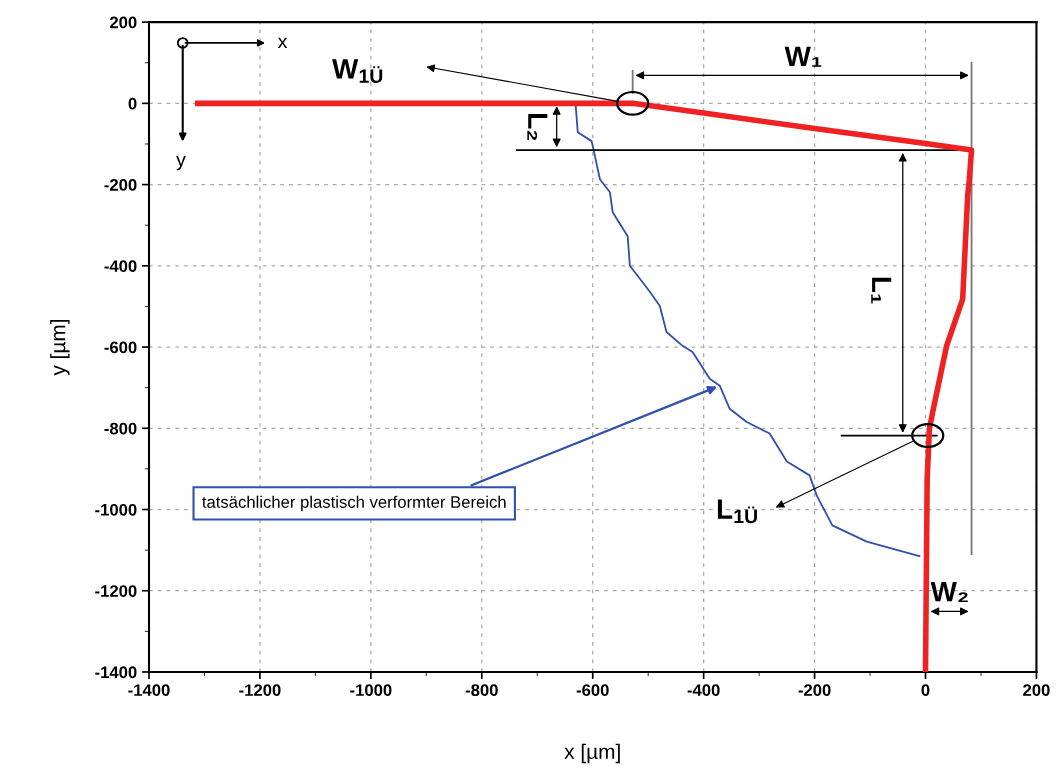  Describe the element at coordinates (949, 592) in the screenshot. I see `annotation: W₂` at that location.